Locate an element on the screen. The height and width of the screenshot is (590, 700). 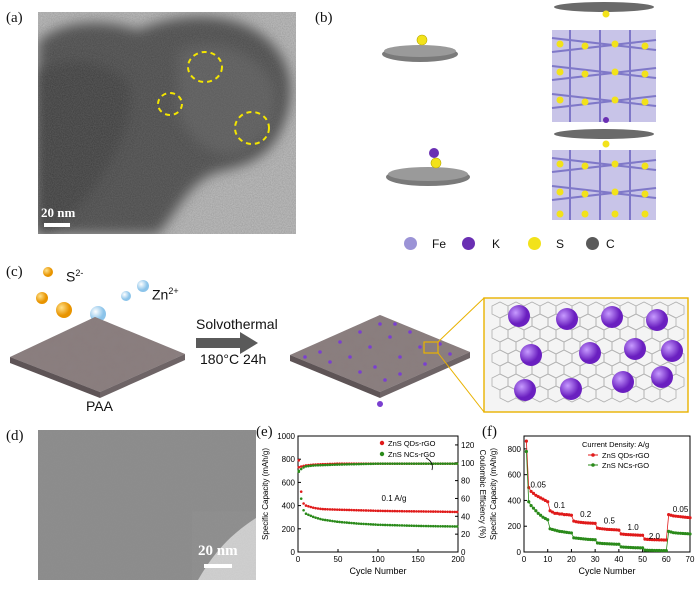
process-arrow is located at coordinates (218, 343).